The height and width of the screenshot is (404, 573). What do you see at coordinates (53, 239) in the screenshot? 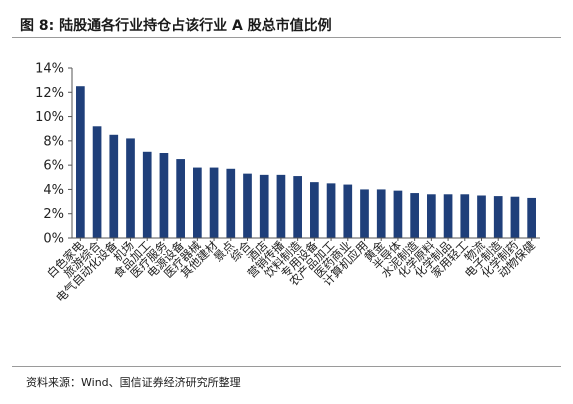
I see `y-tick-label: 0%` at bounding box center [53, 239].